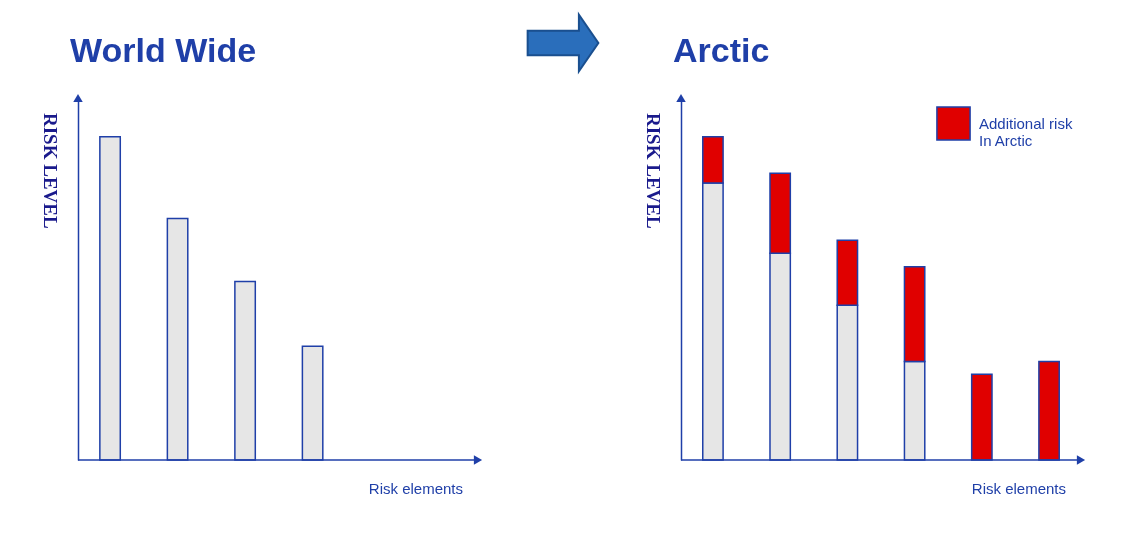 The width and height of the screenshot is (1131, 534). Describe the element at coordinates (721, 49) in the screenshot. I see `chart-title: Arctic` at that location.